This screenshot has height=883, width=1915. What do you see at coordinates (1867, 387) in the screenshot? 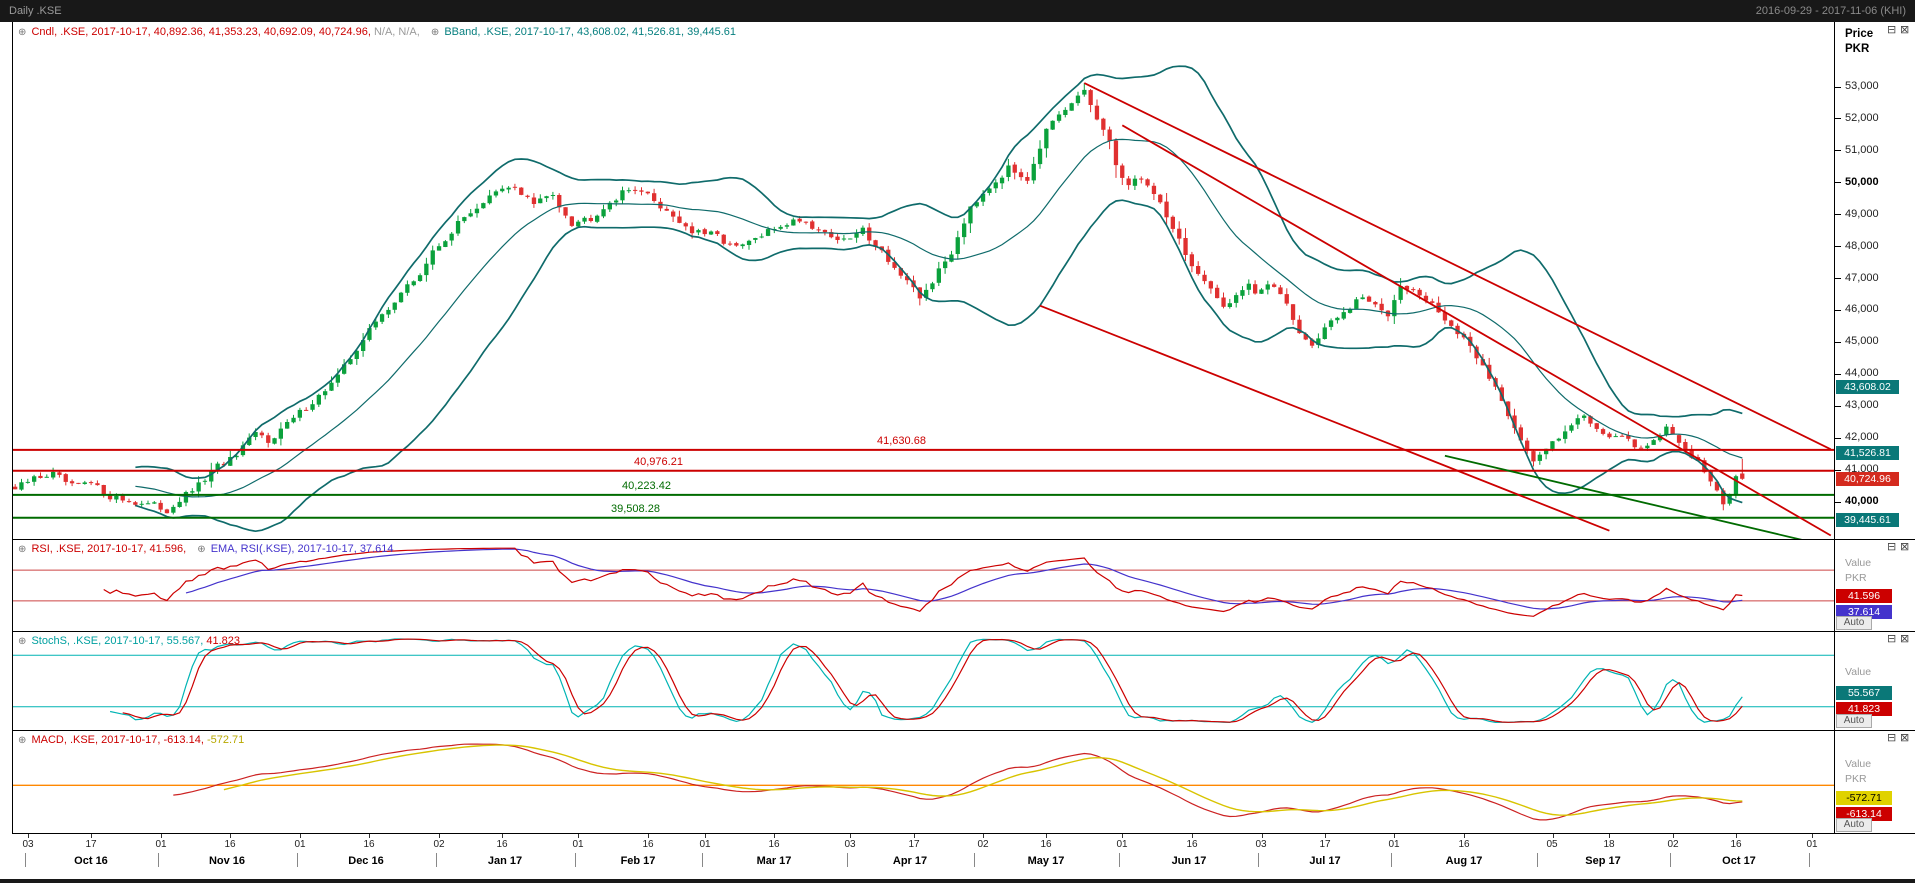
I see `price-axis-badge: 43,608.02` at bounding box center [1867, 387].